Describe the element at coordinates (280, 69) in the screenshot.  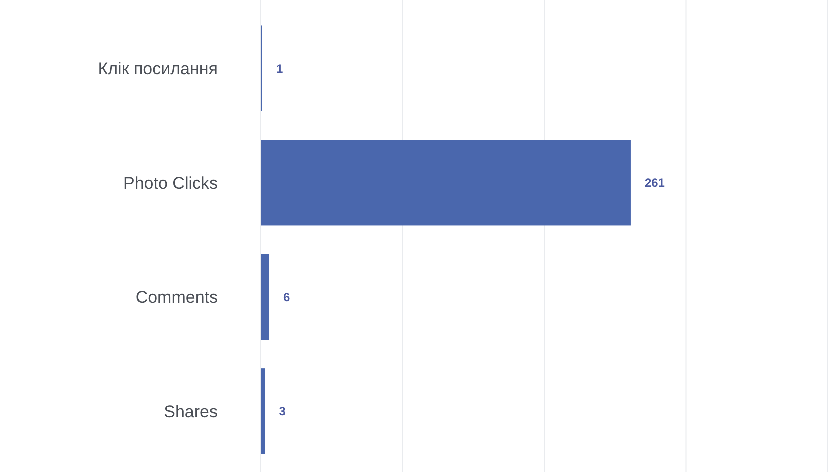
I see `data-label: 1` at that location.